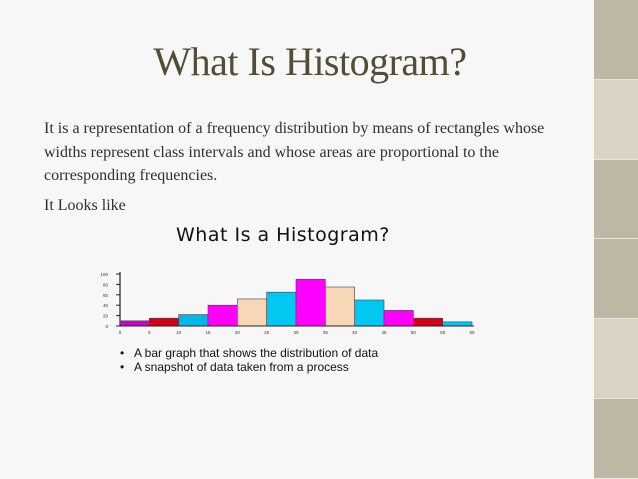 The width and height of the screenshot is (638, 479). Describe the element at coordinates (106, 295) in the screenshot. I see `y-tick-label: 60` at that location.